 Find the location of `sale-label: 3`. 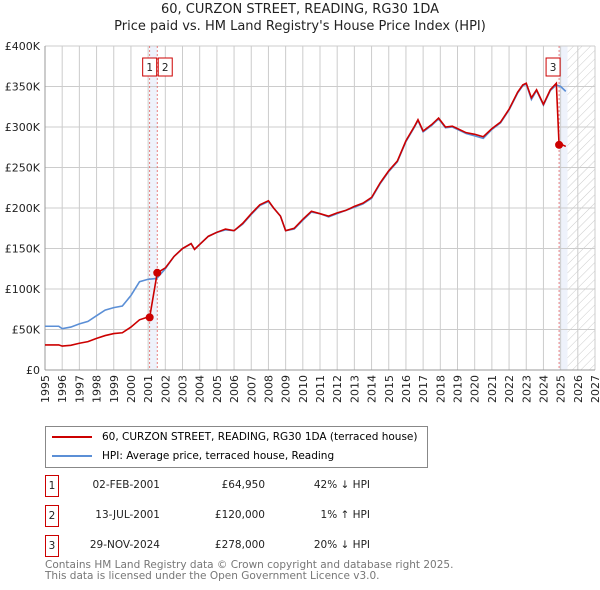

sale-label: 3 is located at coordinates (553, 68).